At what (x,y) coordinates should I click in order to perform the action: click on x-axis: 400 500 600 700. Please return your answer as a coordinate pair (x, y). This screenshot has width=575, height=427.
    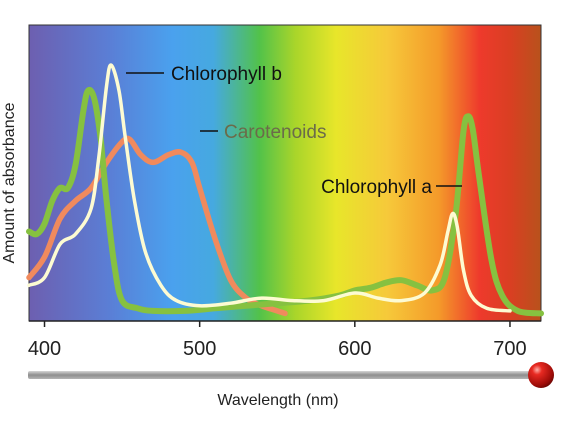
    Looking at the image, I should click on (284, 340).